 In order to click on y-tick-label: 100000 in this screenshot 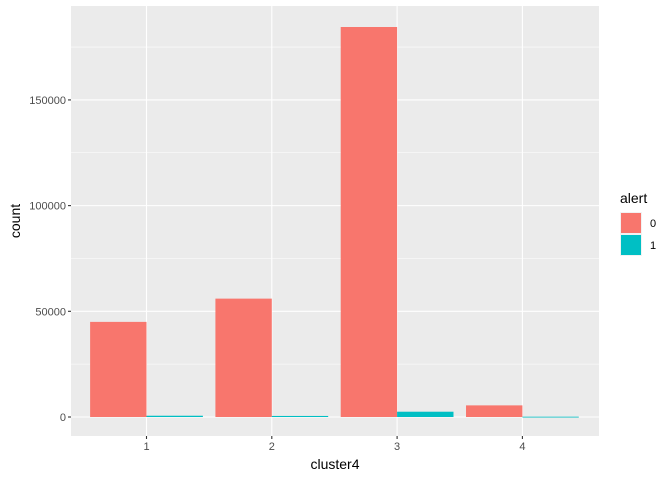, I will do `click(47, 207)`.